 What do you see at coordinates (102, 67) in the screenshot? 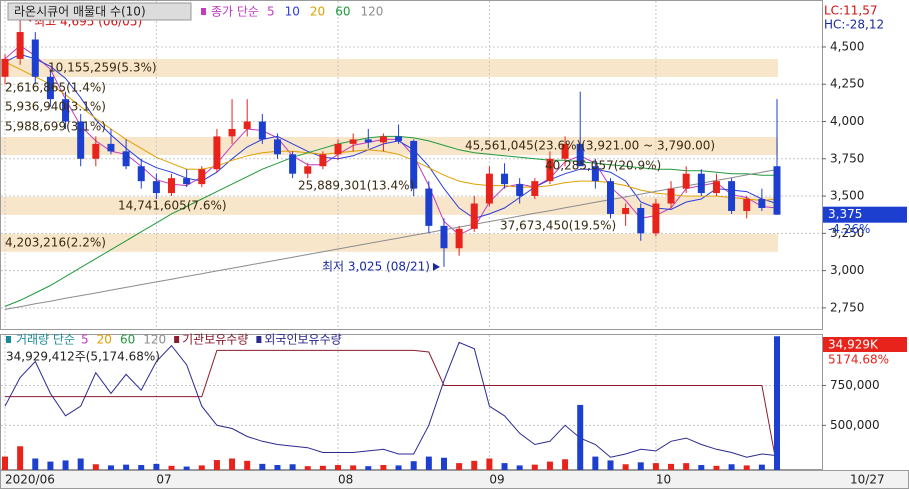
I see `profile-label: 10,155,259(5.3%)` at bounding box center [102, 67].